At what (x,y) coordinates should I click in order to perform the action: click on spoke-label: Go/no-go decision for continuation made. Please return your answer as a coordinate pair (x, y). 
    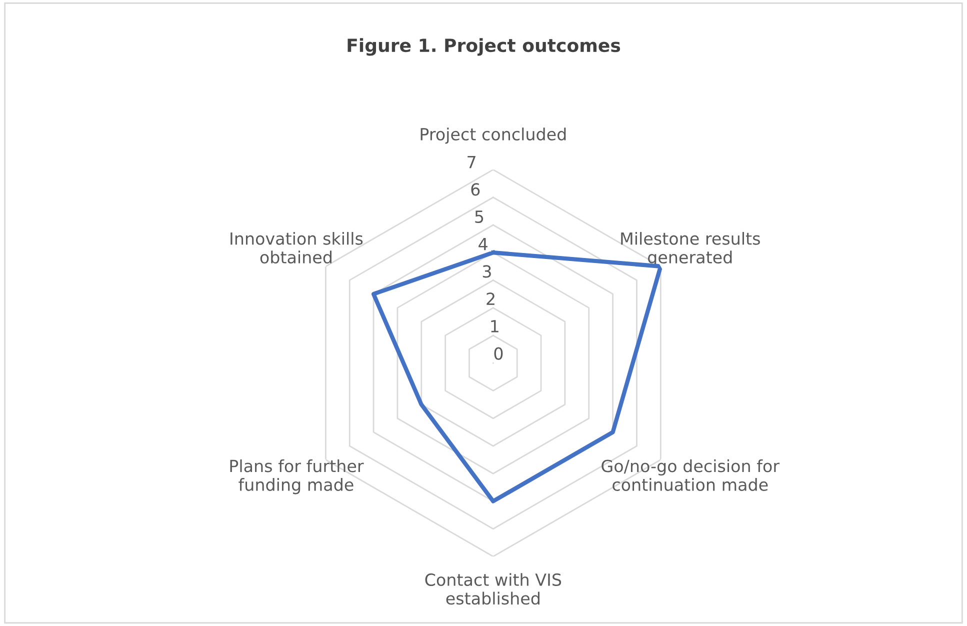
    Looking at the image, I should click on (691, 475).